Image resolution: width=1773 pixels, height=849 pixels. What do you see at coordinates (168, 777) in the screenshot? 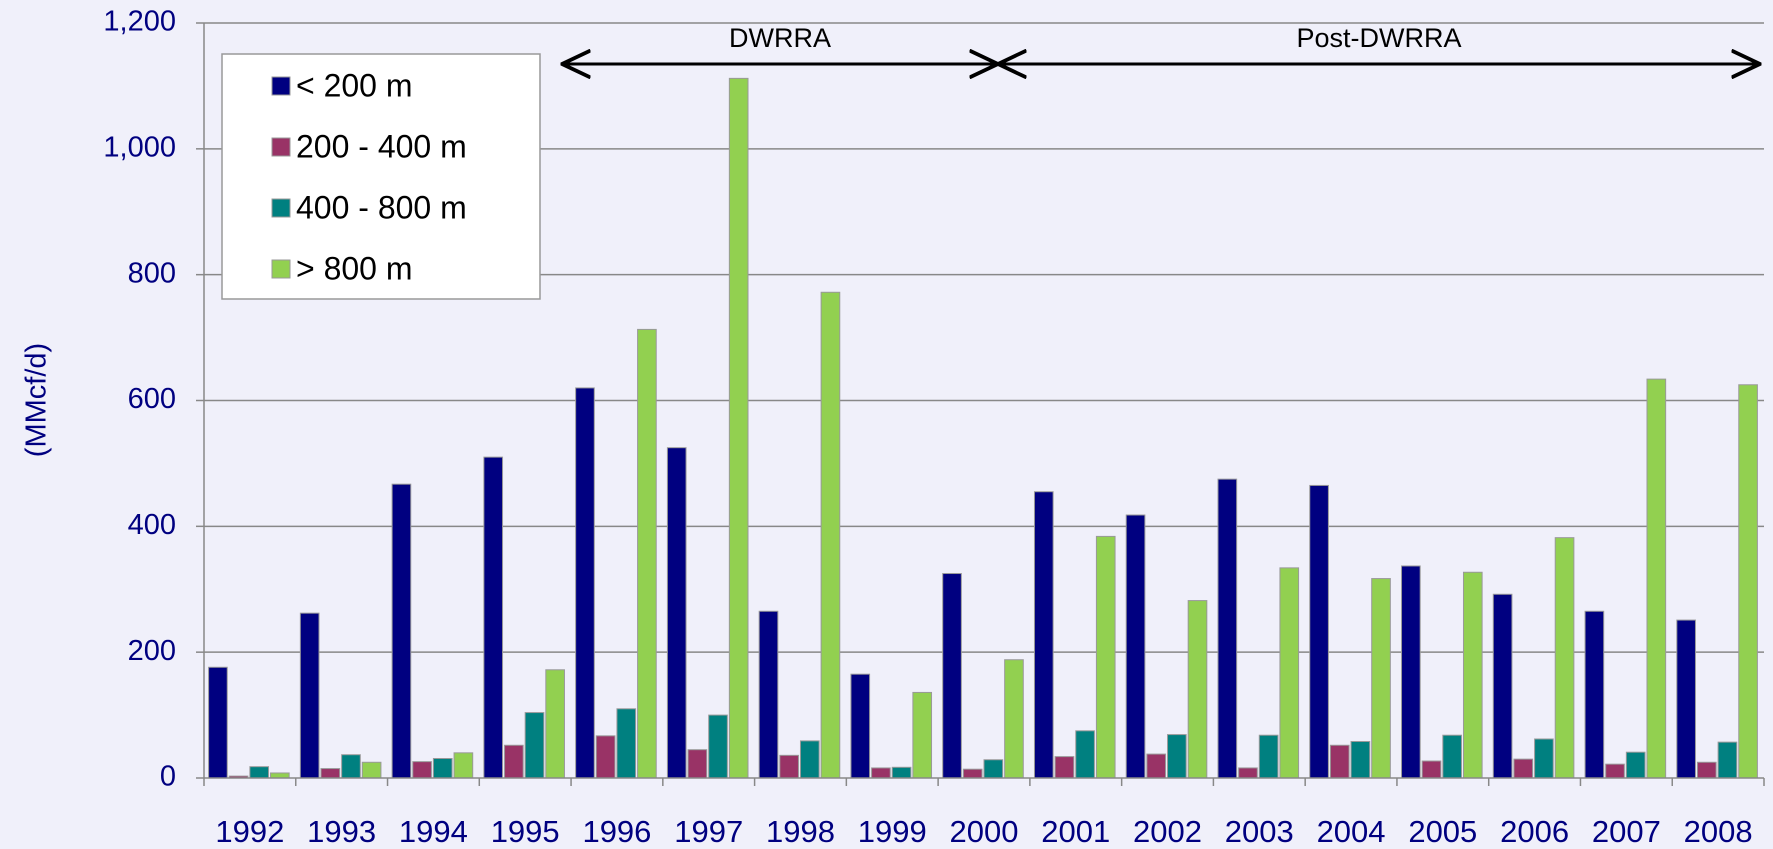
I see `y-tick-label: 0` at bounding box center [168, 777].